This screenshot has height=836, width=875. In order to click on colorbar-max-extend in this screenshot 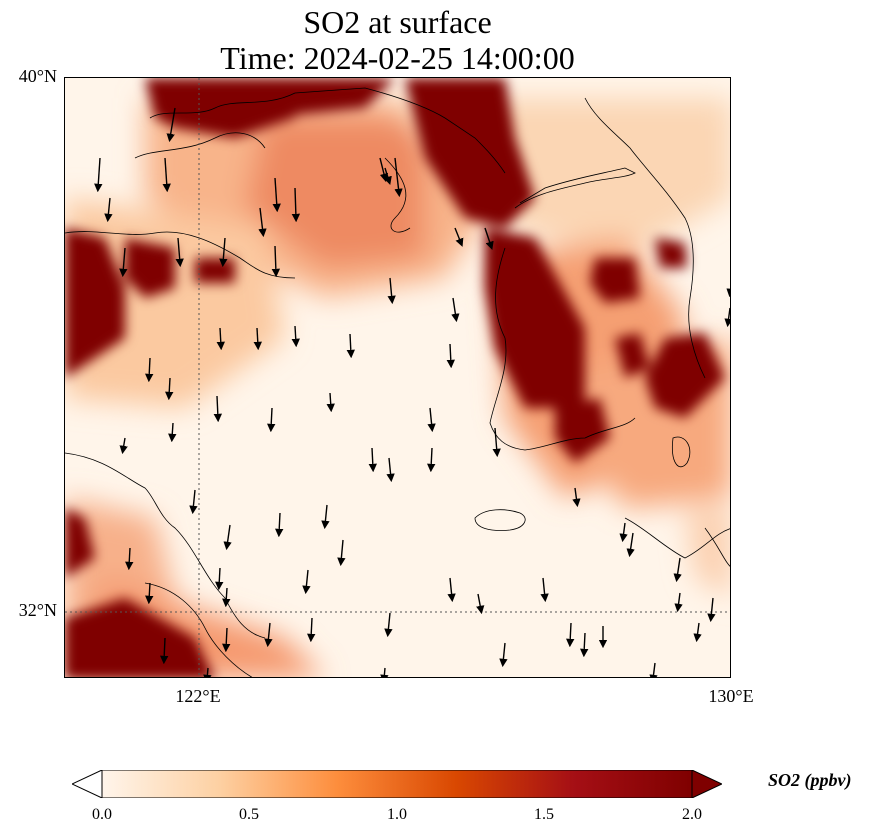, I will do `click(706, 784)`.